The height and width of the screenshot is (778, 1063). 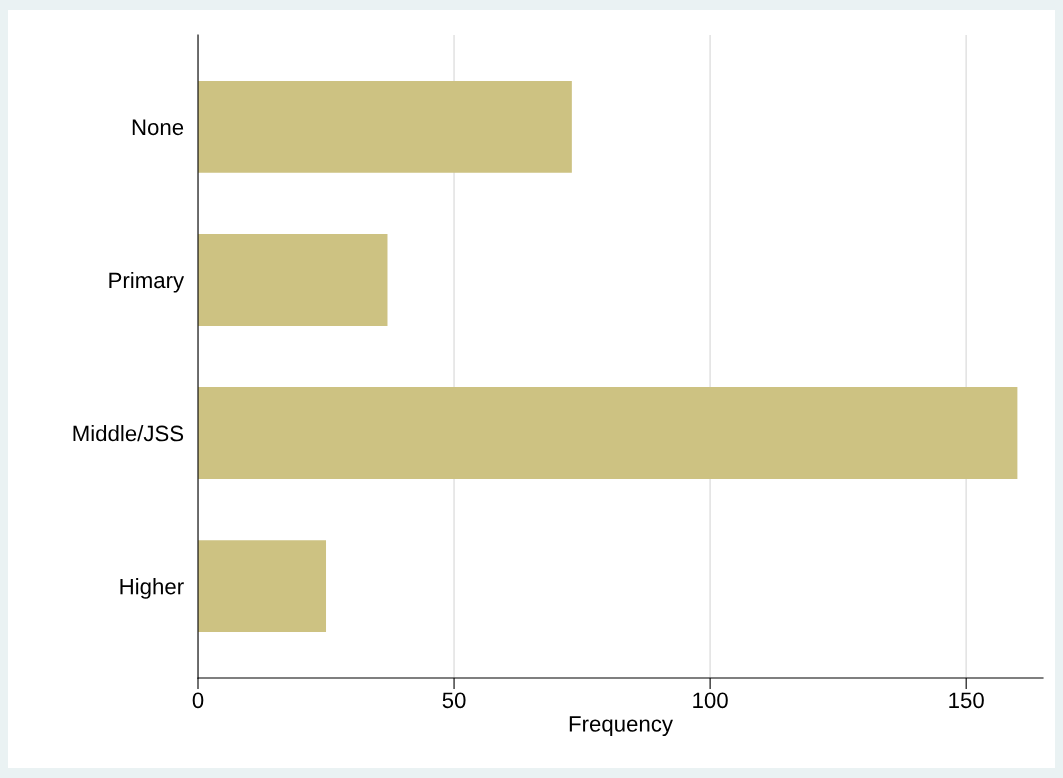 What do you see at coordinates (710, 700) in the screenshot?
I see `x-tick-label: 100` at bounding box center [710, 700].